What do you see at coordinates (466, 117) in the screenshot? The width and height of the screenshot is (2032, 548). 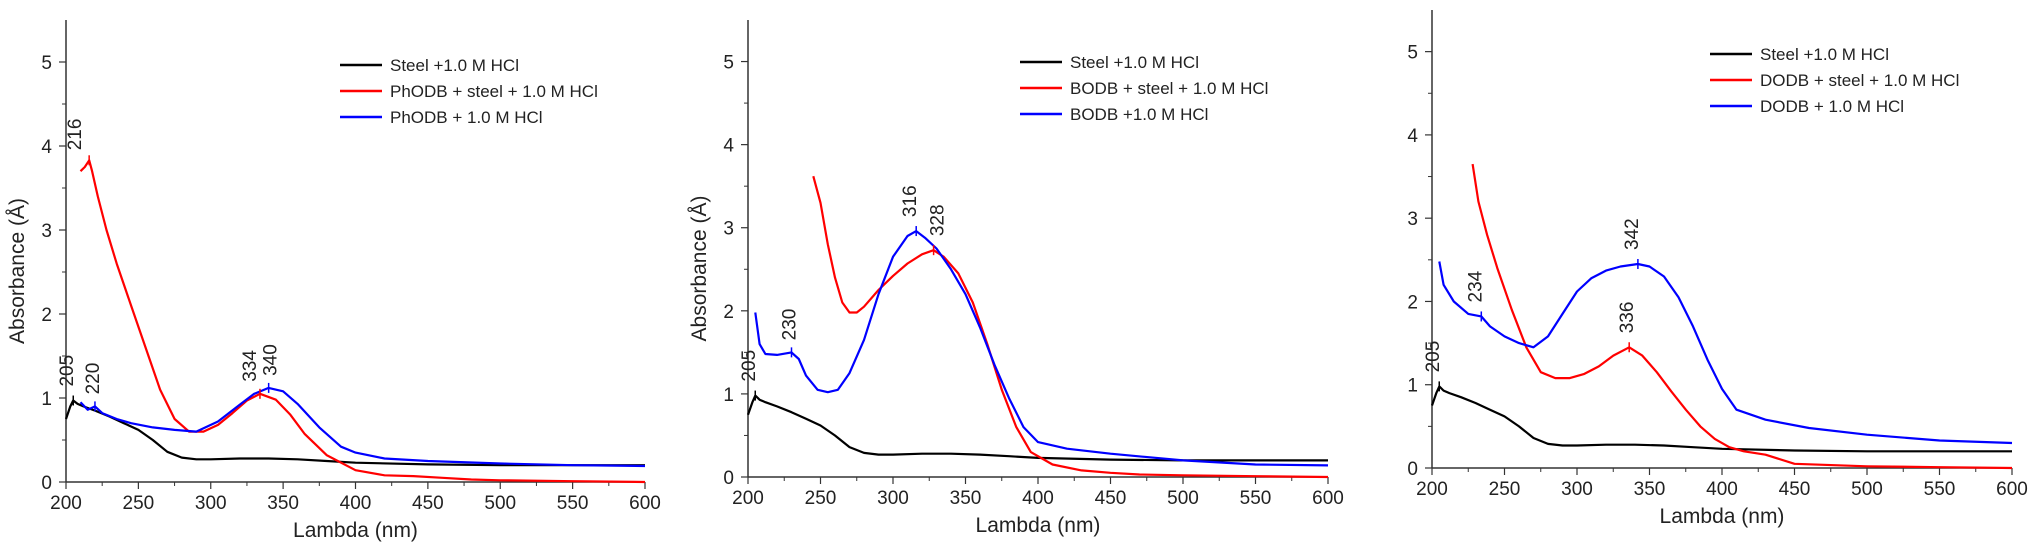 I see `legend-label: PhODB + 1.0 M HCl` at bounding box center [466, 117].